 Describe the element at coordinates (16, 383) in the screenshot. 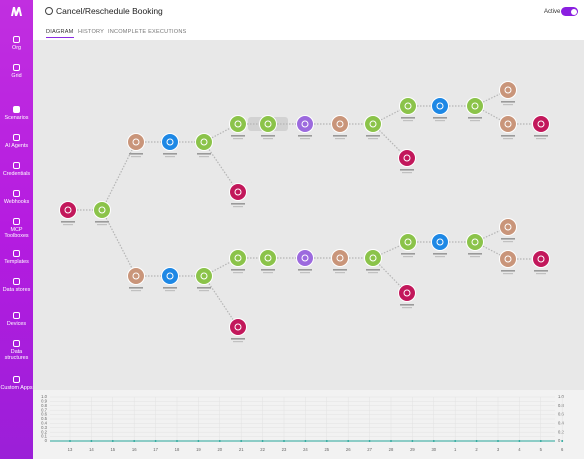

I see `nav-item: Custom Apps` at that location.